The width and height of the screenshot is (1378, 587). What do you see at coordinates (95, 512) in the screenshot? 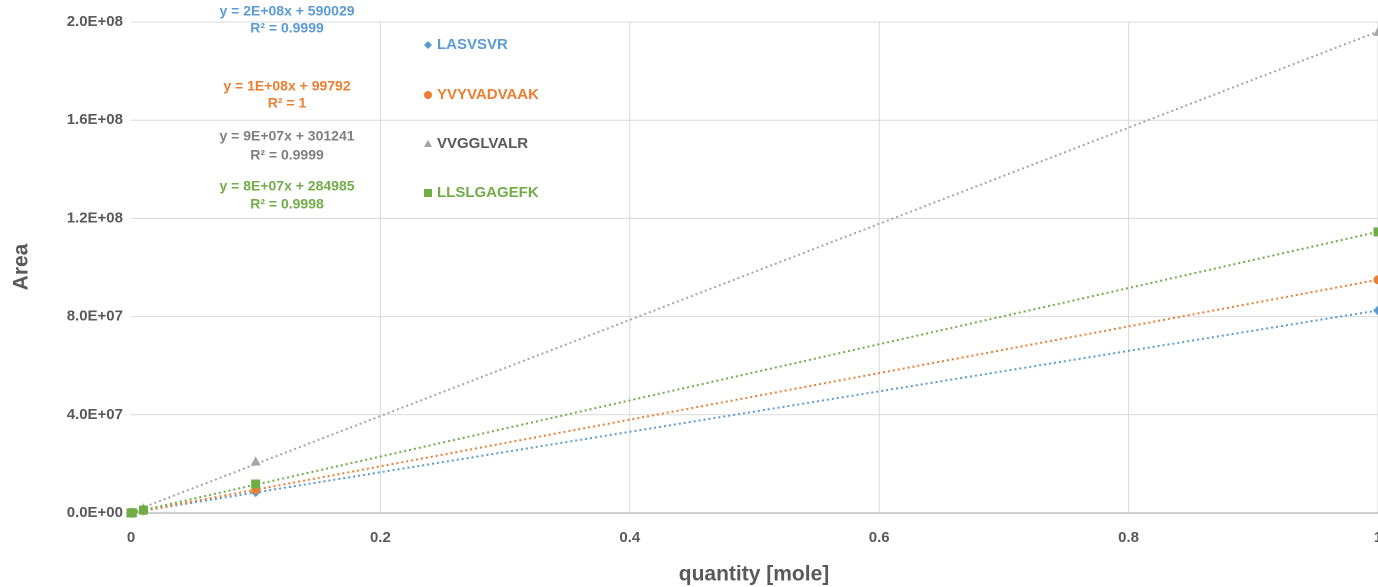
I see `y-tick-label: 0.0E+00` at bounding box center [95, 512].